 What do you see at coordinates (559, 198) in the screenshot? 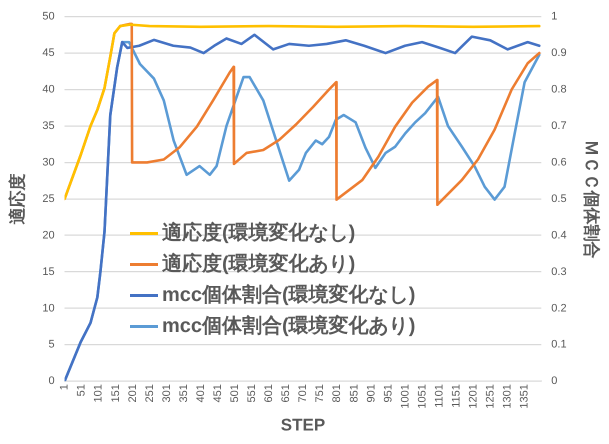
I see `y2-tick-label: 0.5` at bounding box center [559, 198].